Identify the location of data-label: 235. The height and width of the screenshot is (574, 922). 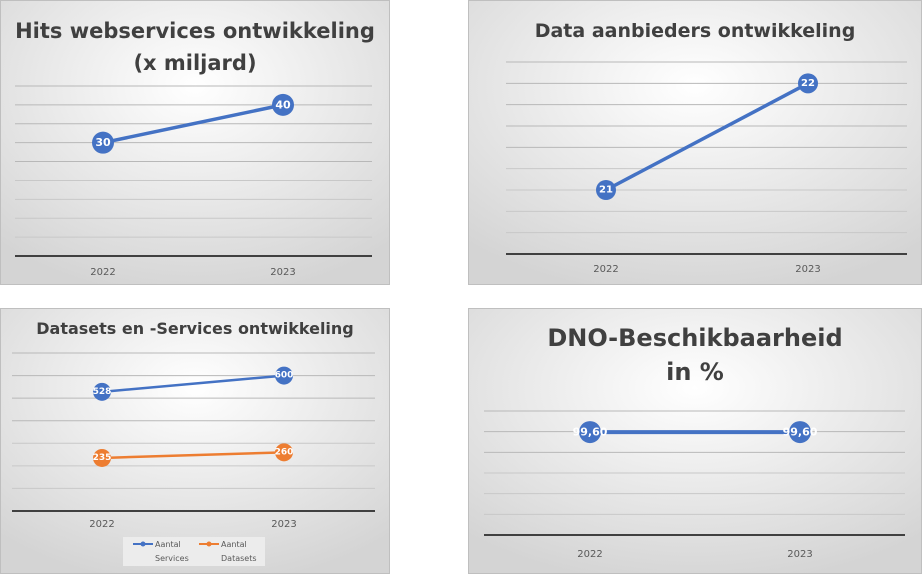
(102, 458).